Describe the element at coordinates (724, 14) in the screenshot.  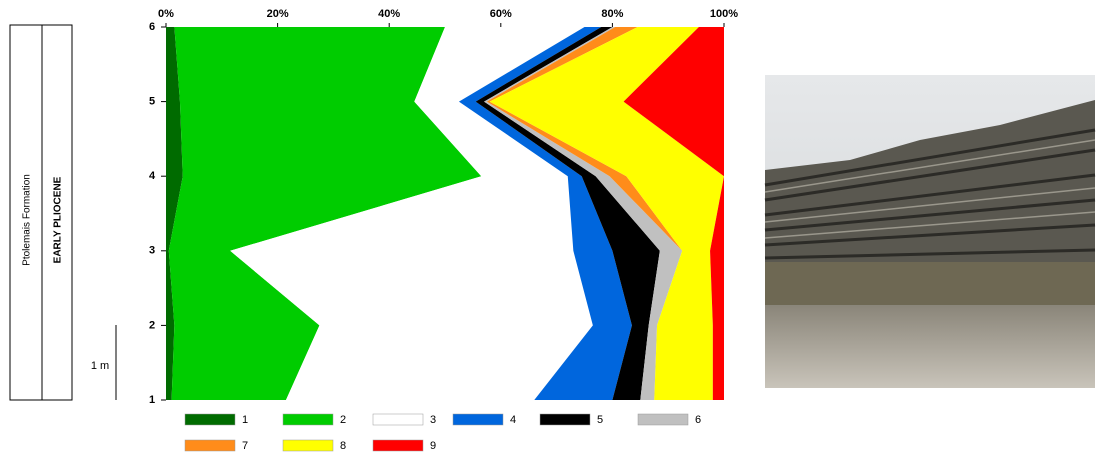
I see `x-tick-label: 100%` at that location.